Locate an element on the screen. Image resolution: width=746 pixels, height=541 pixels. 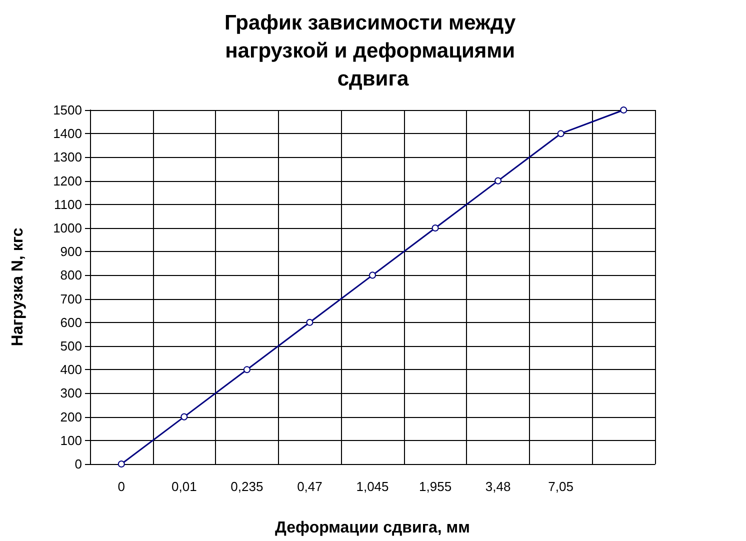
x-tick-label: 0,47 is located at coordinates (309, 486).